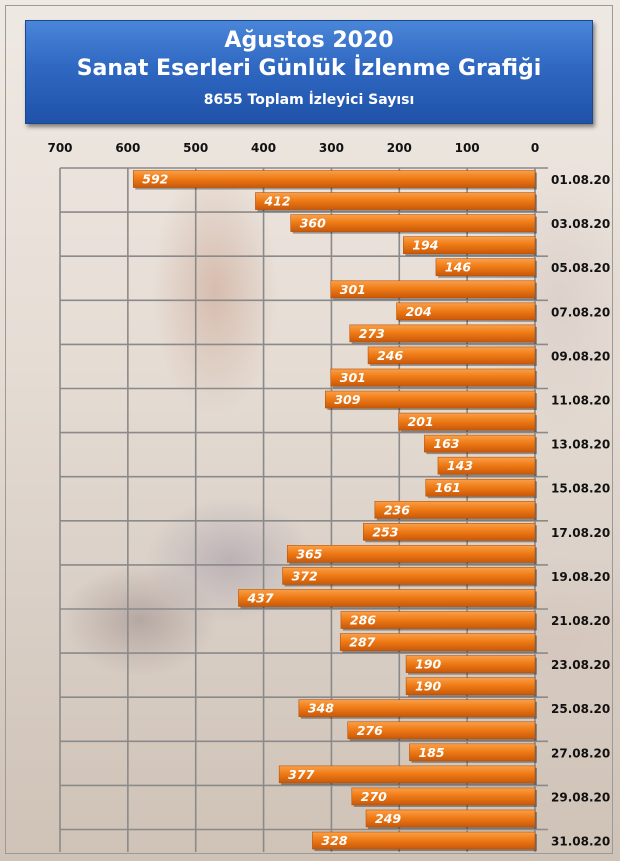 Image resolution: width=620 pixels, height=861 pixels. Describe the element at coordinates (331, 148) in the screenshot. I see `x-tick-label: 300` at that location.